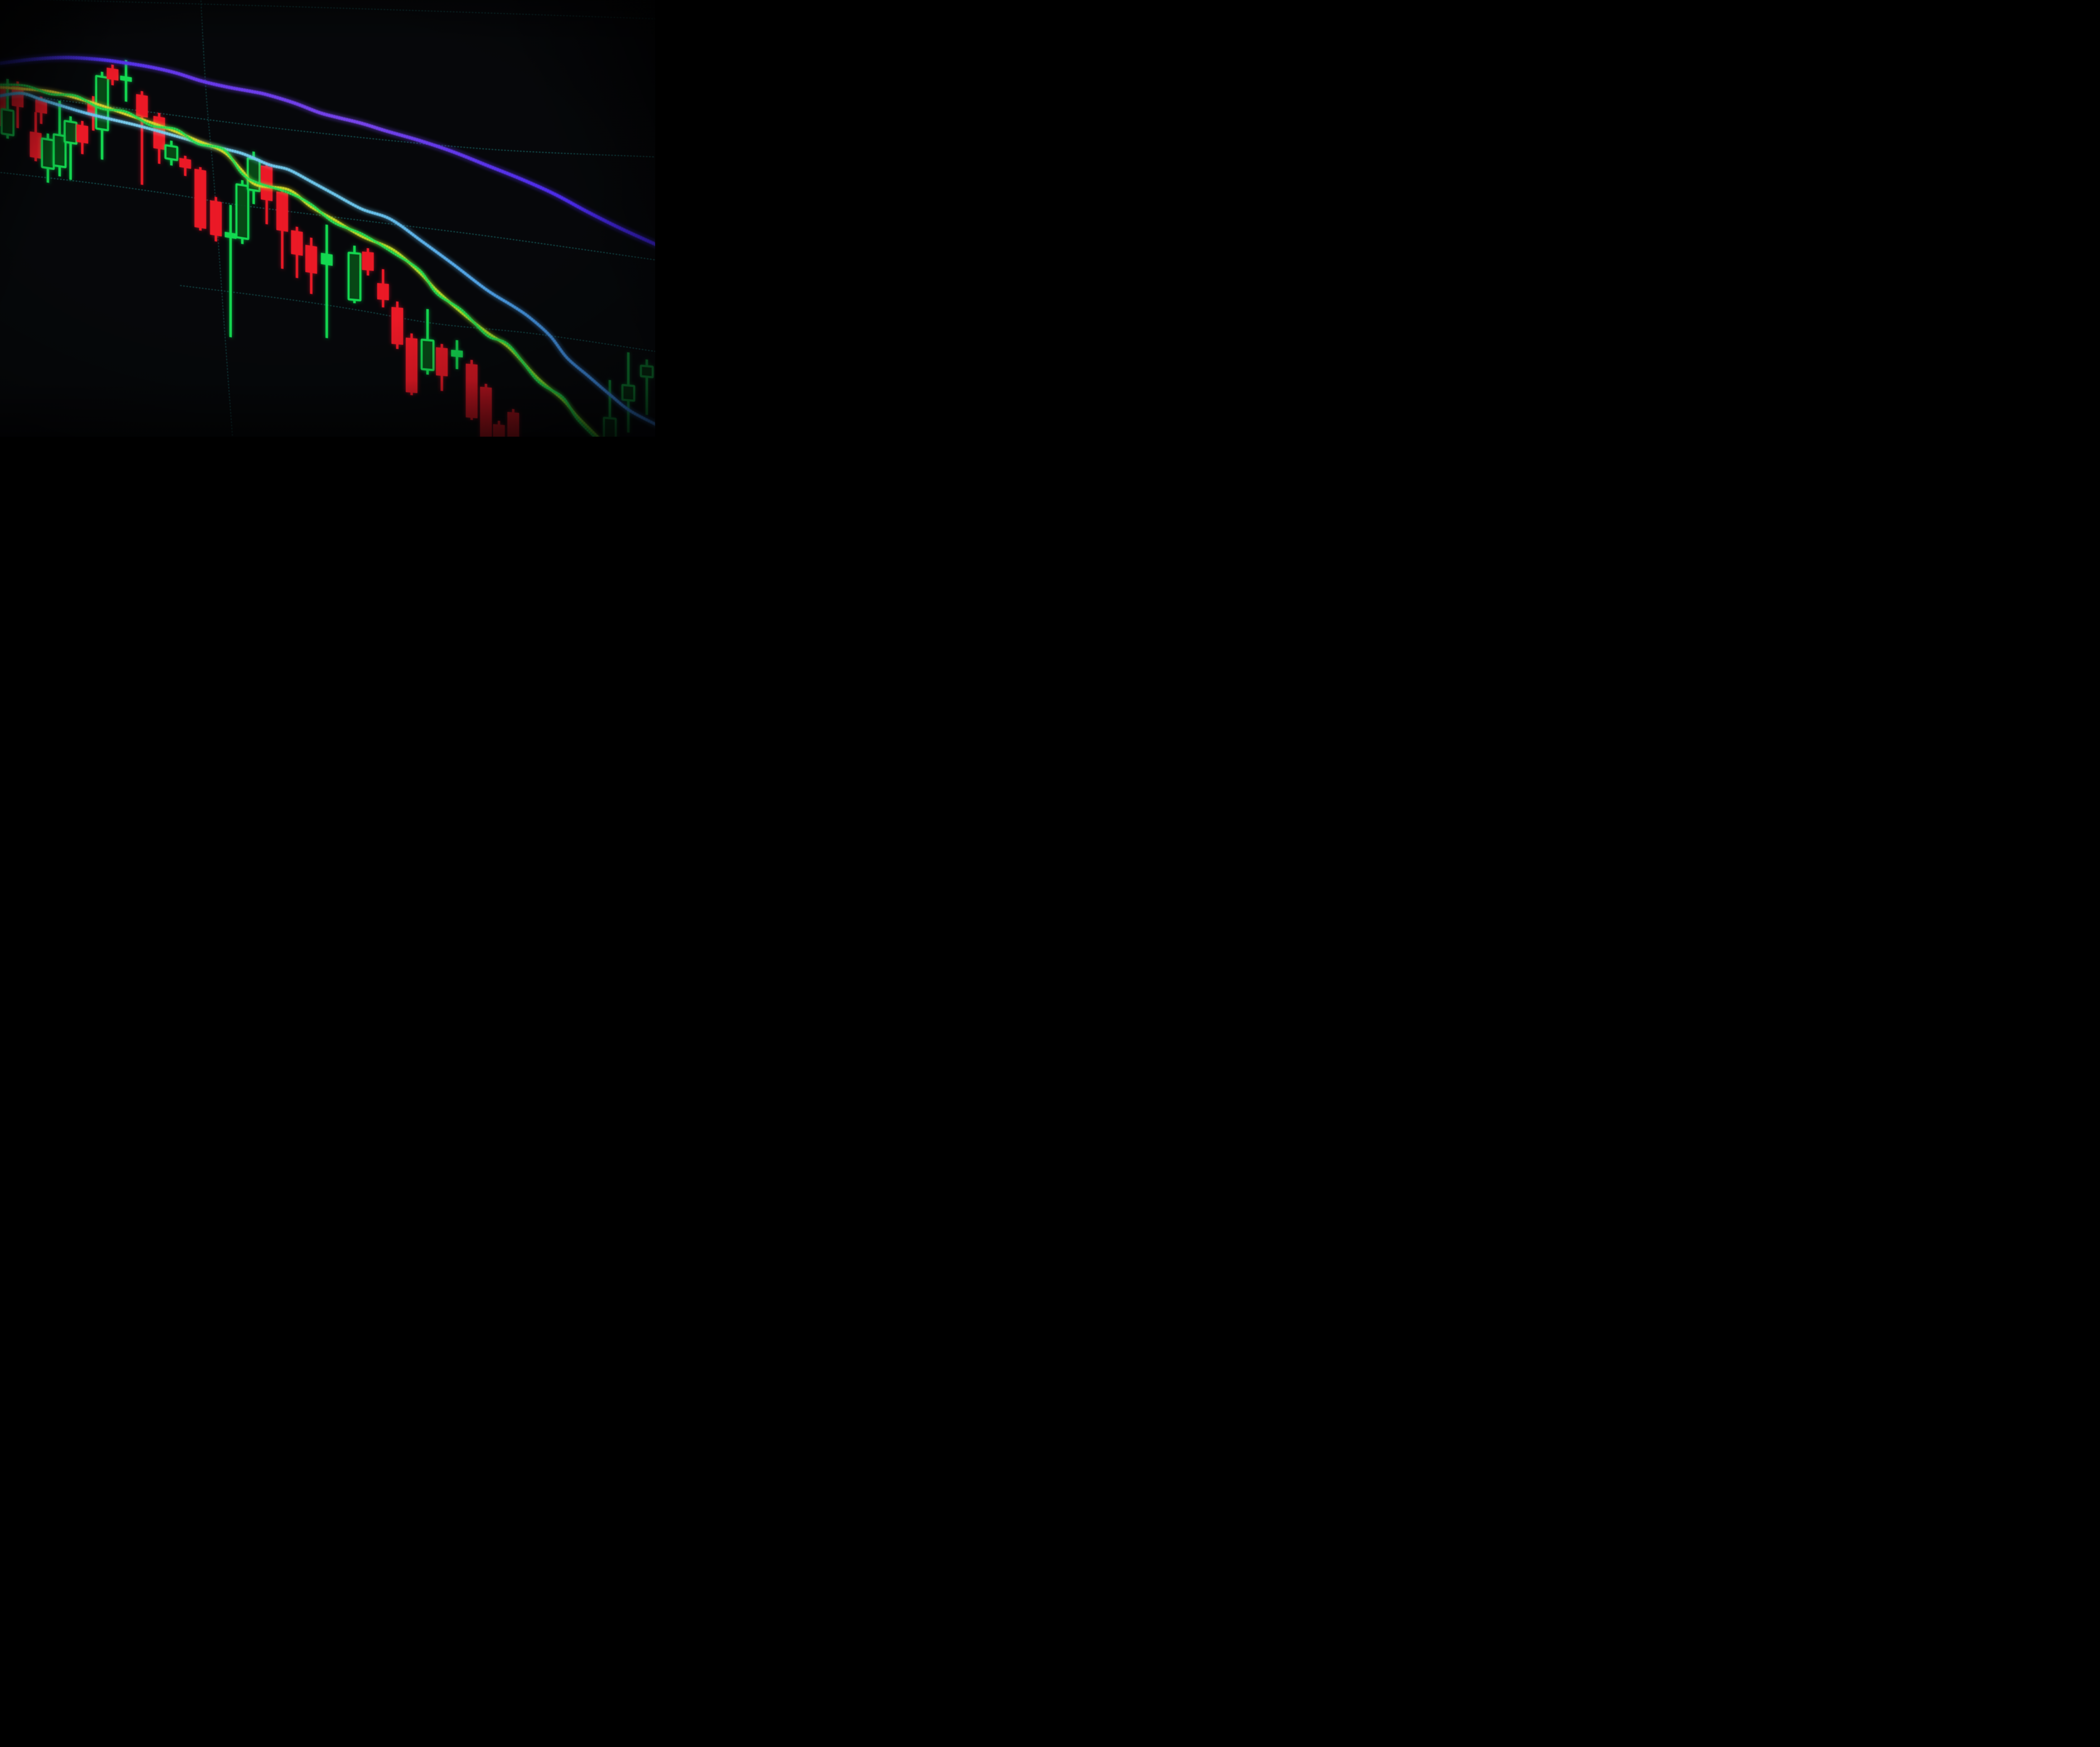 Image resolution: width=2100 pixels, height=1747 pixels. I want to click on ma-yellow, so click(299, 261).